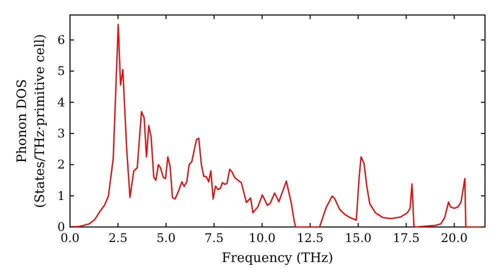 Image resolution: width=500 pixels, height=280 pixels. Describe the element at coordinates (61, 39) in the screenshot. I see `y-tick-label: 6` at that location.